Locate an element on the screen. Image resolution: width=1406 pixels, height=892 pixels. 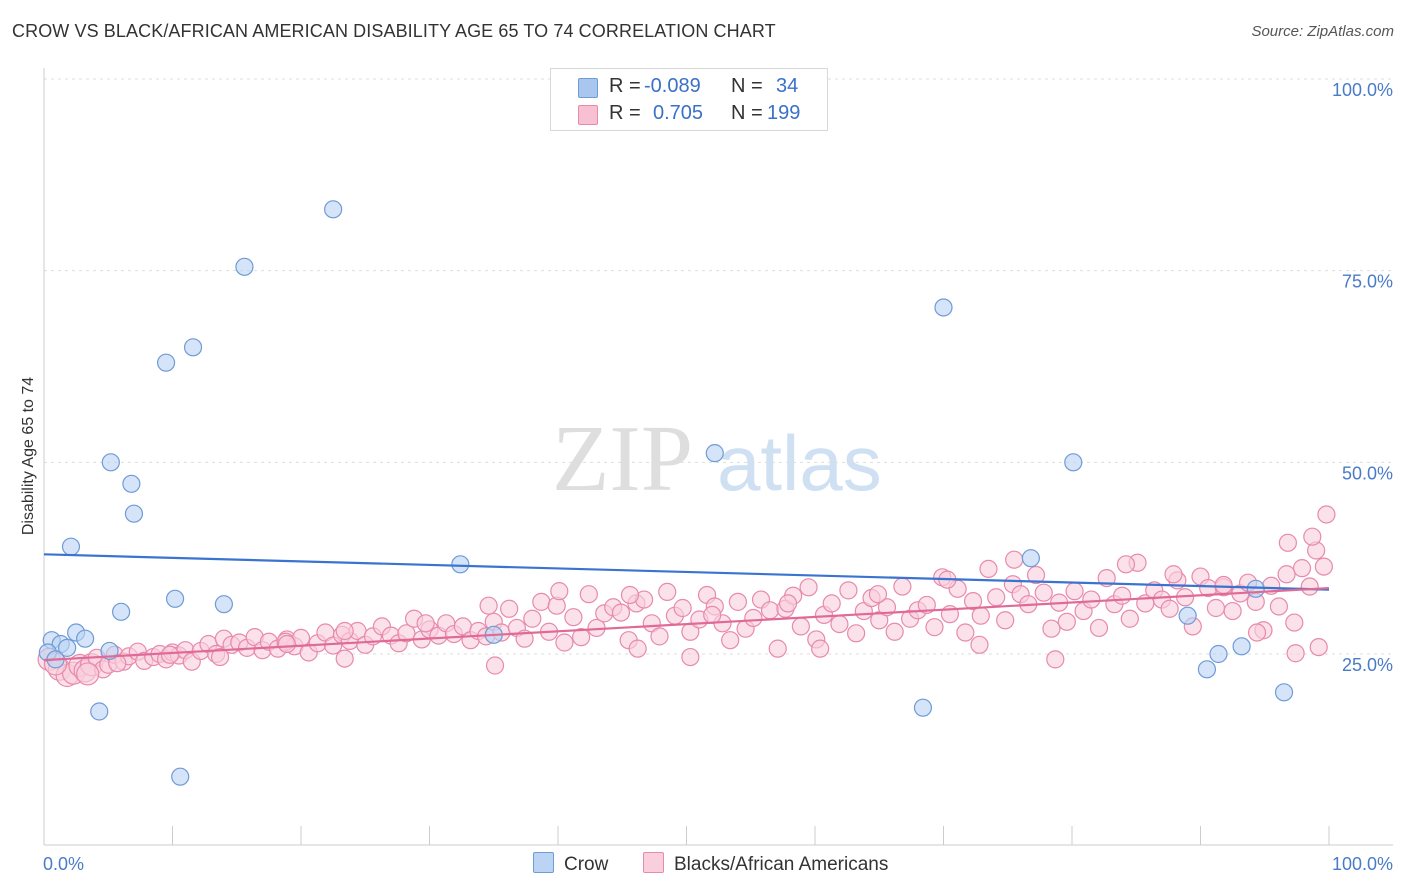
legend-n-label: N = is located at coordinates (747, 113).